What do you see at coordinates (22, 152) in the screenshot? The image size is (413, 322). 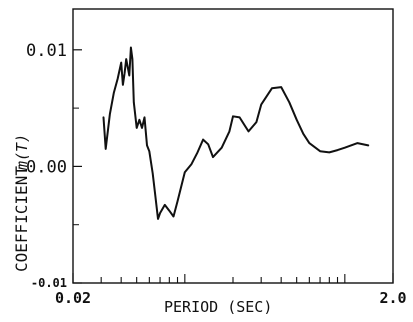 I see `y-axis-math-label: m(T)` at bounding box center [22, 152].